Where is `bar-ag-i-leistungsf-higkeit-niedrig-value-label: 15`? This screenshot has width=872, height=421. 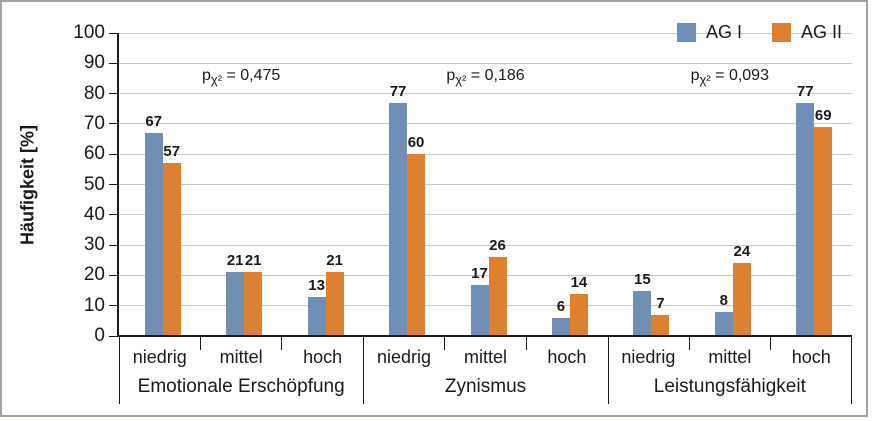 bar-ag-i-leistungsf-higkeit-niedrig-value-label: 15 is located at coordinates (642, 279).